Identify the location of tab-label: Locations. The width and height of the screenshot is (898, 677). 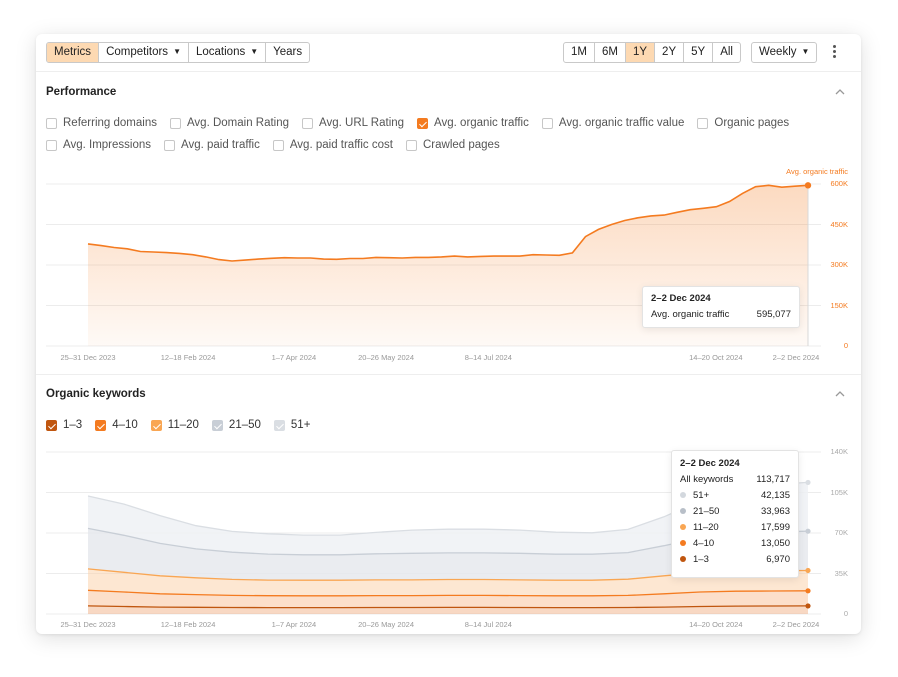
(220, 52).